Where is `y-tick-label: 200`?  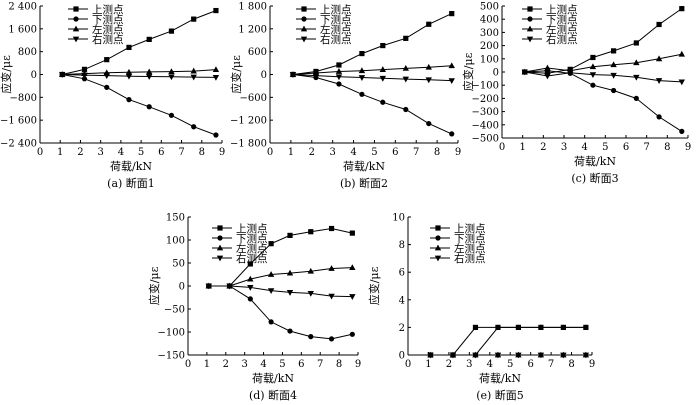 y-tick-label: 200 is located at coordinates (489, 46).